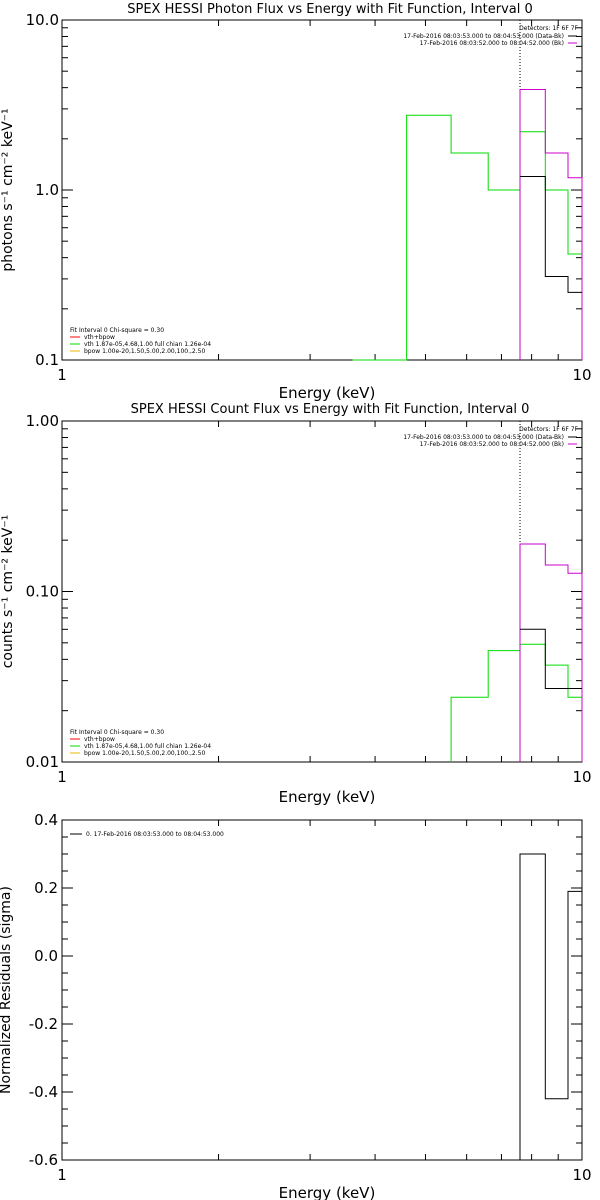 This screenshot has width=600, height=1200. Describe the element at coordinates (42, 421) in the screenshot. I see `y-tick-label: 1.00` at that location.